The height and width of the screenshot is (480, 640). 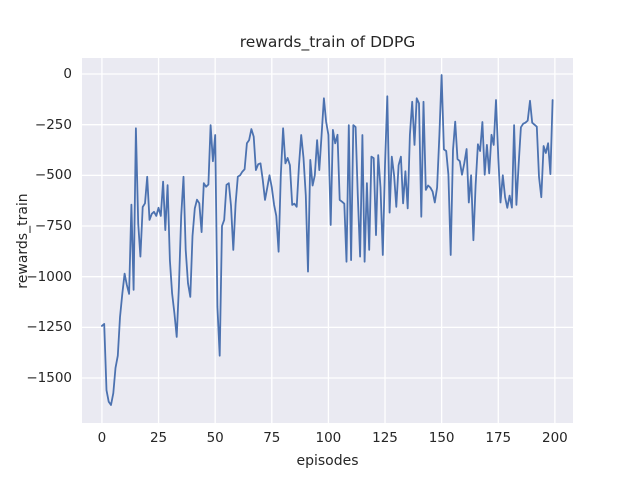 What do you see at coordinates (328, 438) in the screenshot?
I see `x-tick-label: 100` at bounding box center [328, 438].